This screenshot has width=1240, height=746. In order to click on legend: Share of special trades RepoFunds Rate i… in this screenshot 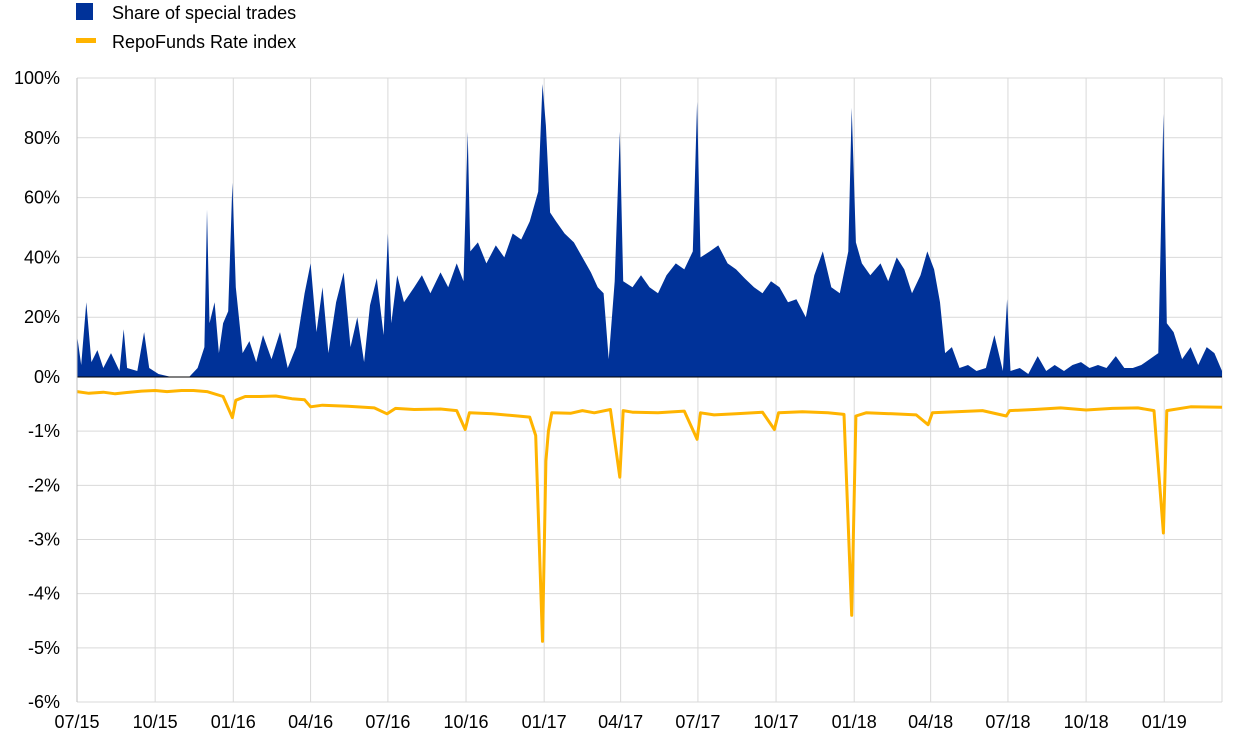, I will do `click(186, 27)`.